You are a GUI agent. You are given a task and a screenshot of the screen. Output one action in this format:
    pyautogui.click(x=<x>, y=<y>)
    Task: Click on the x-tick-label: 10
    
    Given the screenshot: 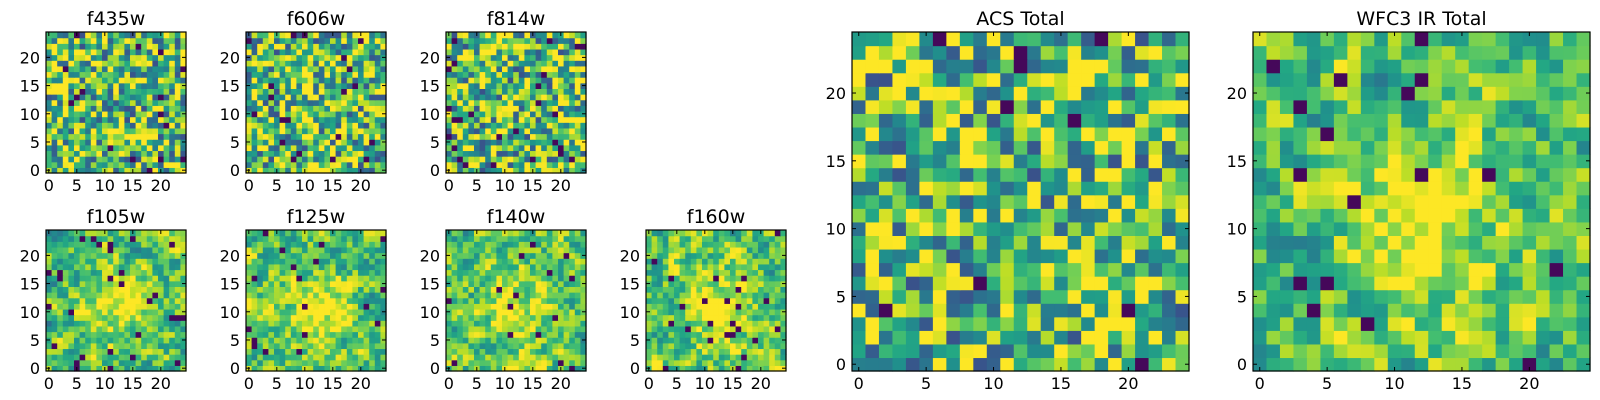 What is the action you would take?
    pyautogui.click(x=305, y=185)
    